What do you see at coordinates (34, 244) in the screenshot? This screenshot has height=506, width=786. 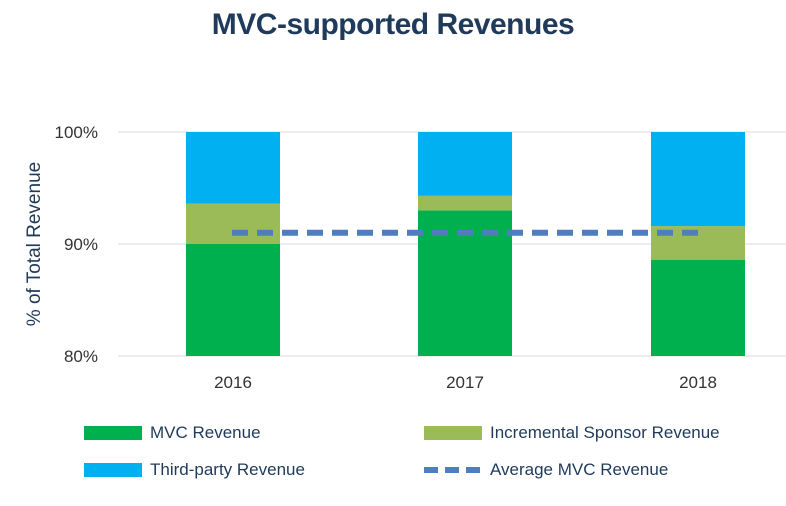 I see `y-axis-label: % of Total Revenue` at bounding box center [34, 244].